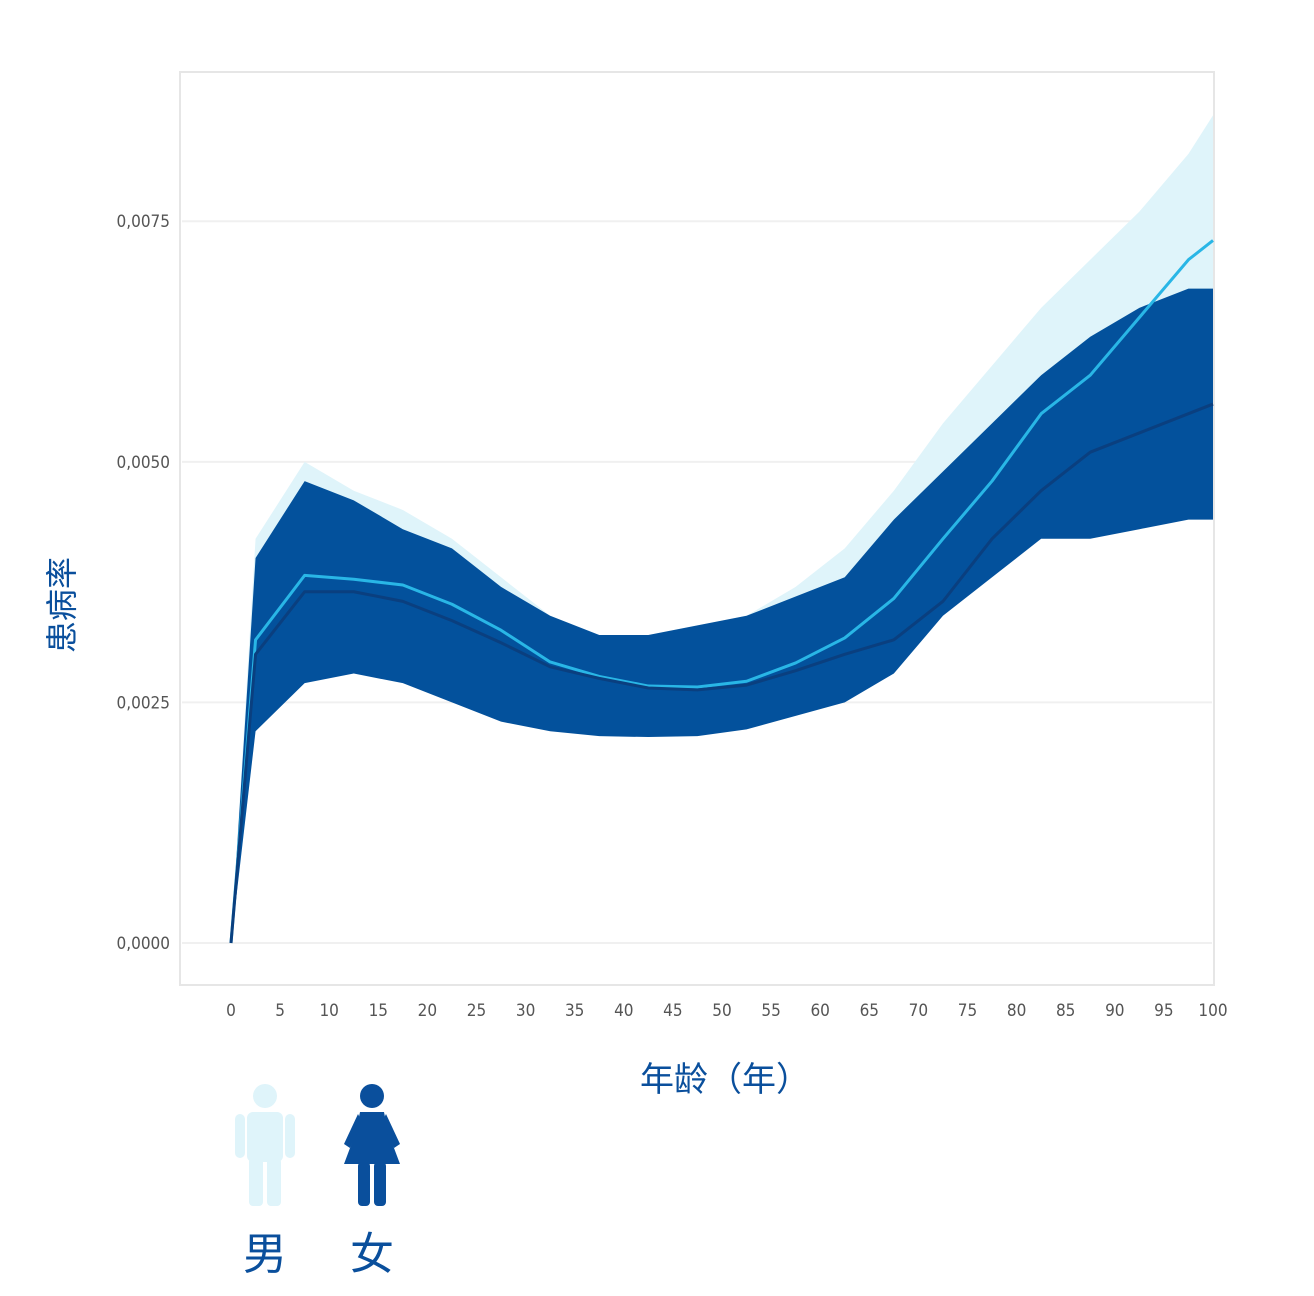 The height and width of the screenshot is (1296, 1314). Describe the element at coordinates (1212, 1011) in the screenshot. I see `x-tick-label: 100` at that location.